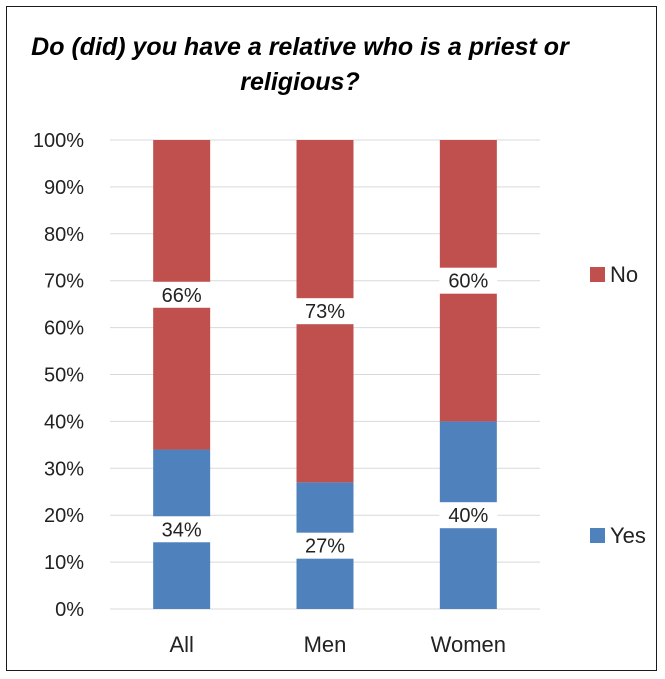 This screenshot has height=679, width=665. What do you see at coordinates (64, 376) in the screenshot?
I see `y-tick-label: 50%` at bounding box center [64, 376].